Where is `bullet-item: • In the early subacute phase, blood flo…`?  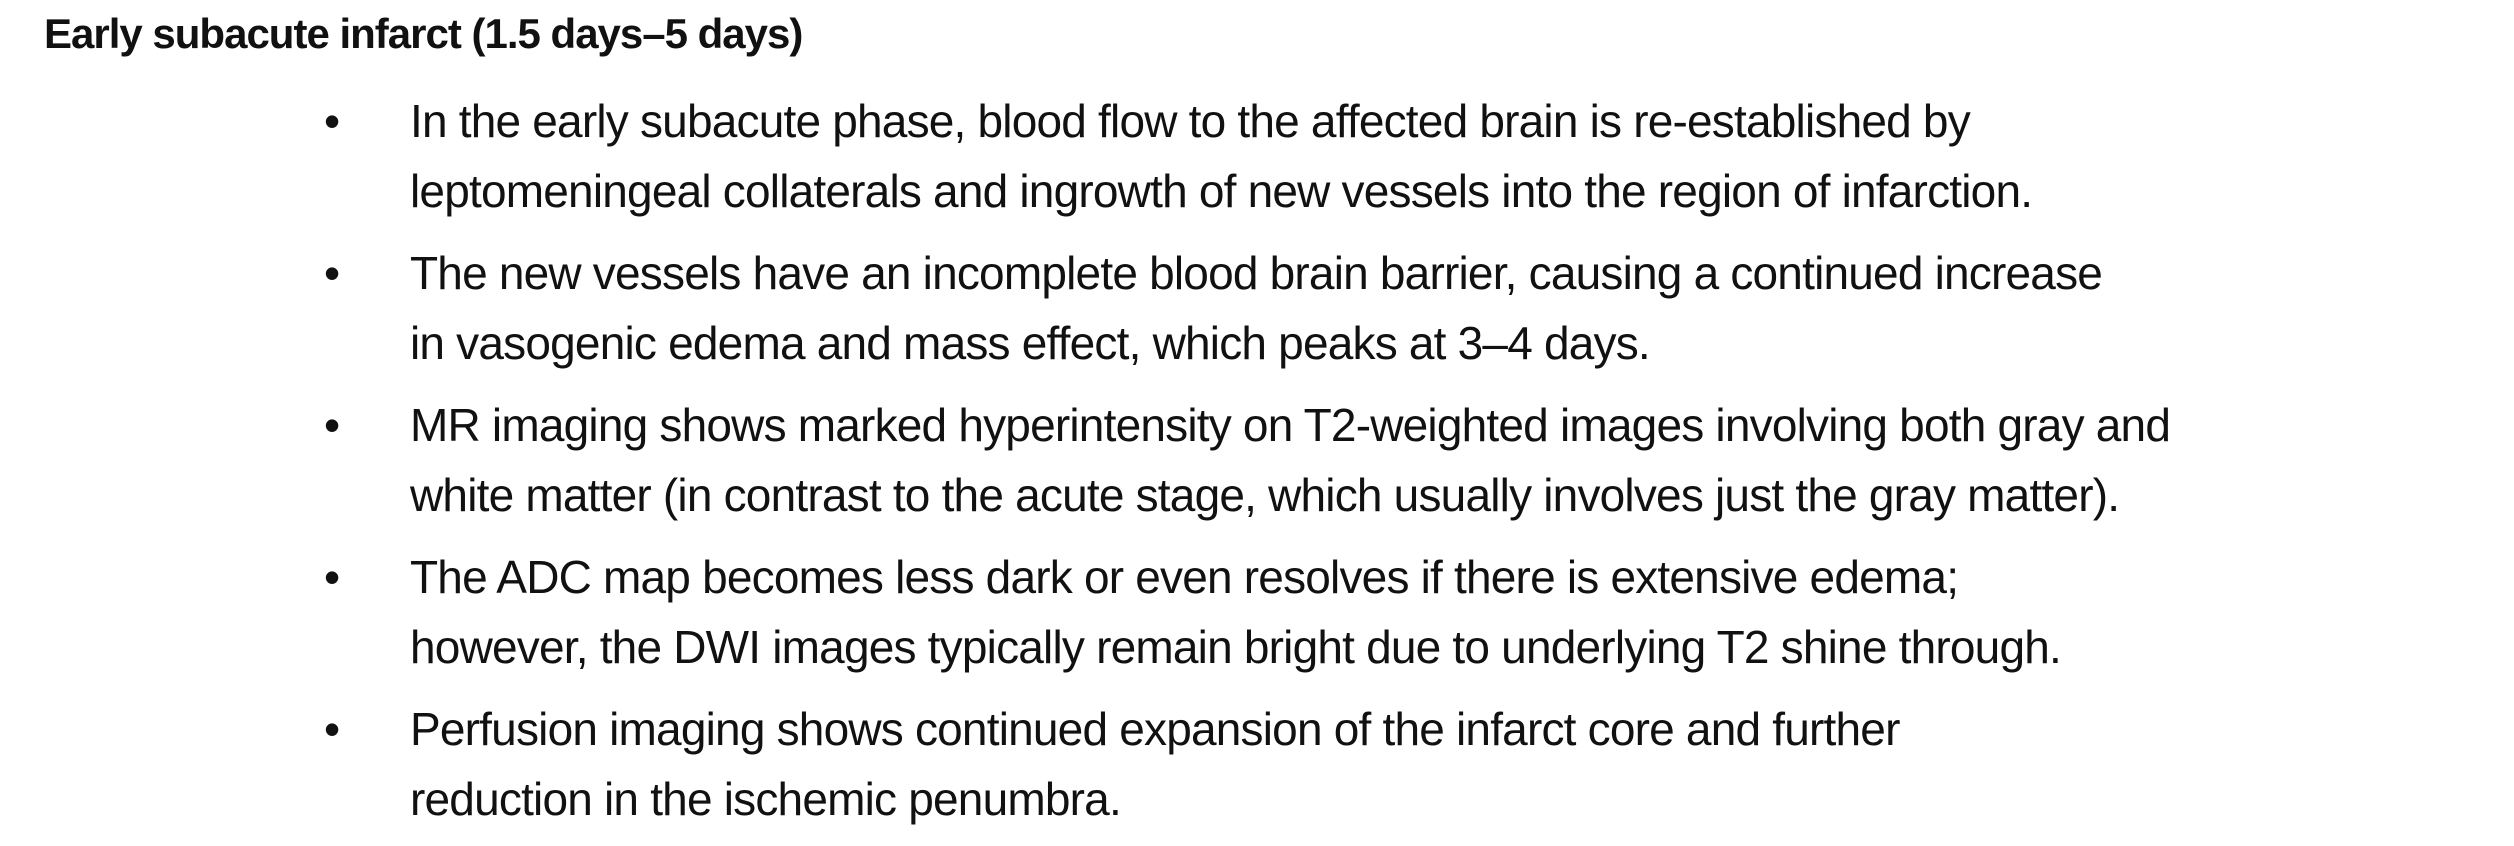
bullet-item: • In the early subacute phase, blood flo… is located at coordinates (1397, 156).